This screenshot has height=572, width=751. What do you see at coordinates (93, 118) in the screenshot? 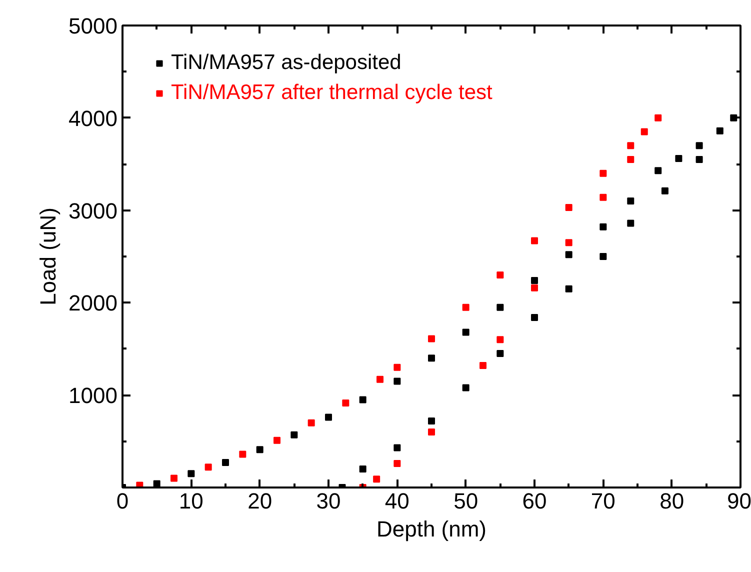
I see `y-tick-label: 4000` at bounding box center [93, 118].